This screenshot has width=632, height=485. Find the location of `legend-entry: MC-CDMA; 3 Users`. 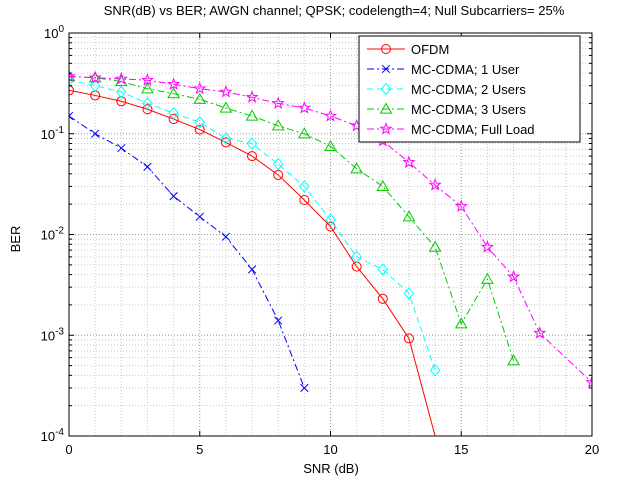

legend-entry: MC-CDMA; 3 Users is located at coordinates (446, 109).